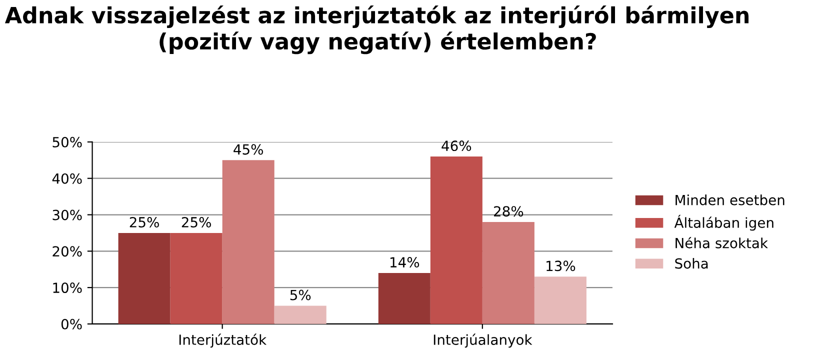 This screenshot has width=839, height=364. What do you see at coordinates (561, 266) in the screenshot?
I see `data-label: 13%` at bounding box center [561, 266].